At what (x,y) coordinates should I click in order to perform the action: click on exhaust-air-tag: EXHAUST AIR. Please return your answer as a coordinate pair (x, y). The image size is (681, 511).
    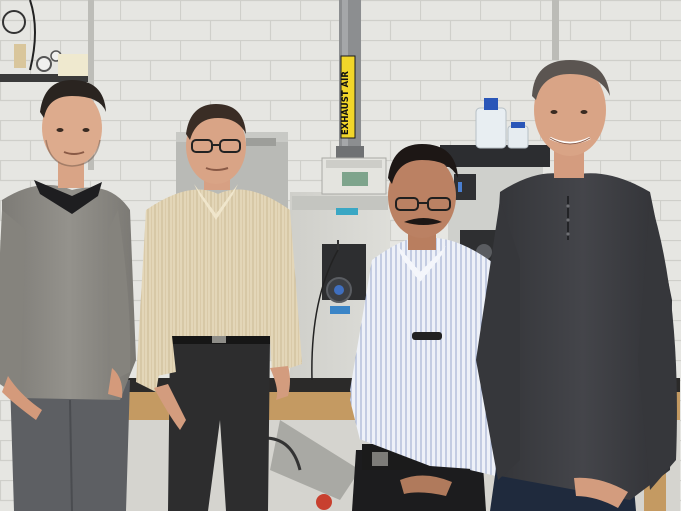
    Looking at the image, I should click on (348, 97).